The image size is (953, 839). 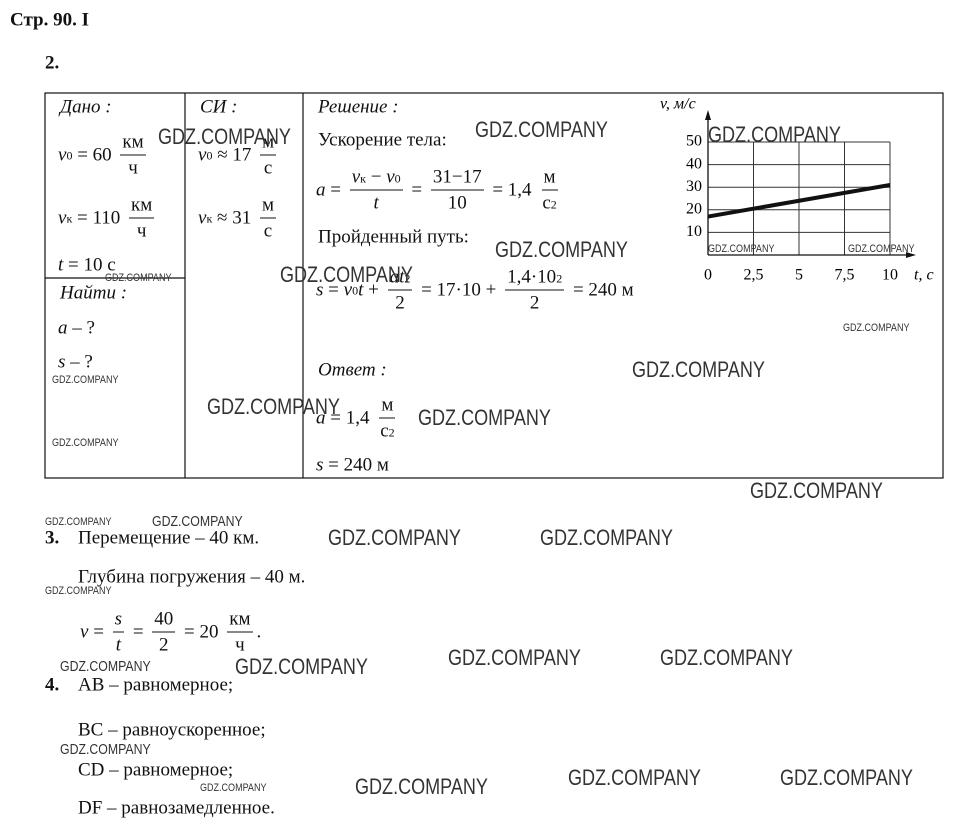 I want to click on si-heading: СИ :, so click(x=219, y=107).